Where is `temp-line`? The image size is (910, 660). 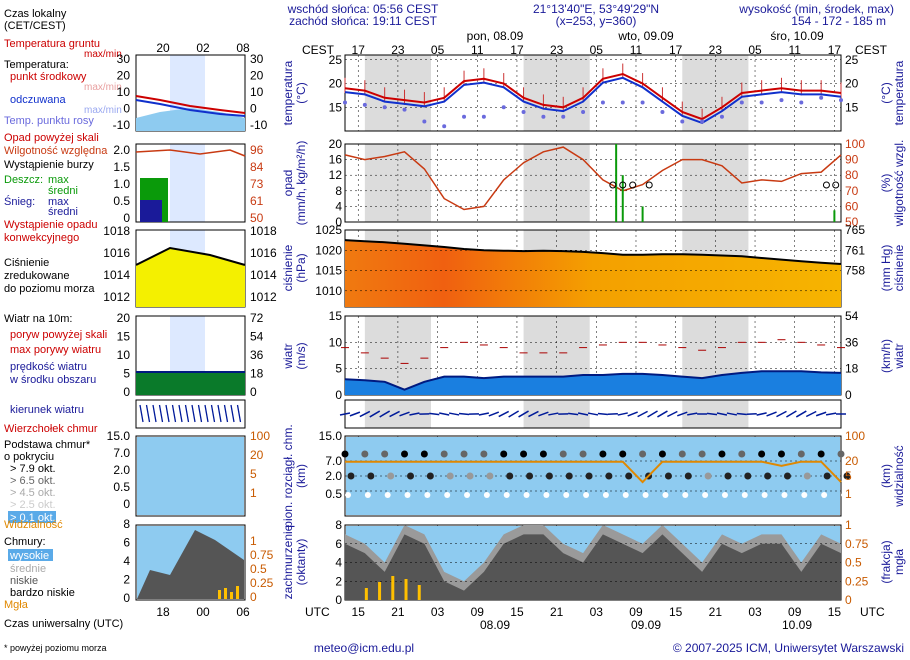 temp-line is located at coordinates (593, 96).